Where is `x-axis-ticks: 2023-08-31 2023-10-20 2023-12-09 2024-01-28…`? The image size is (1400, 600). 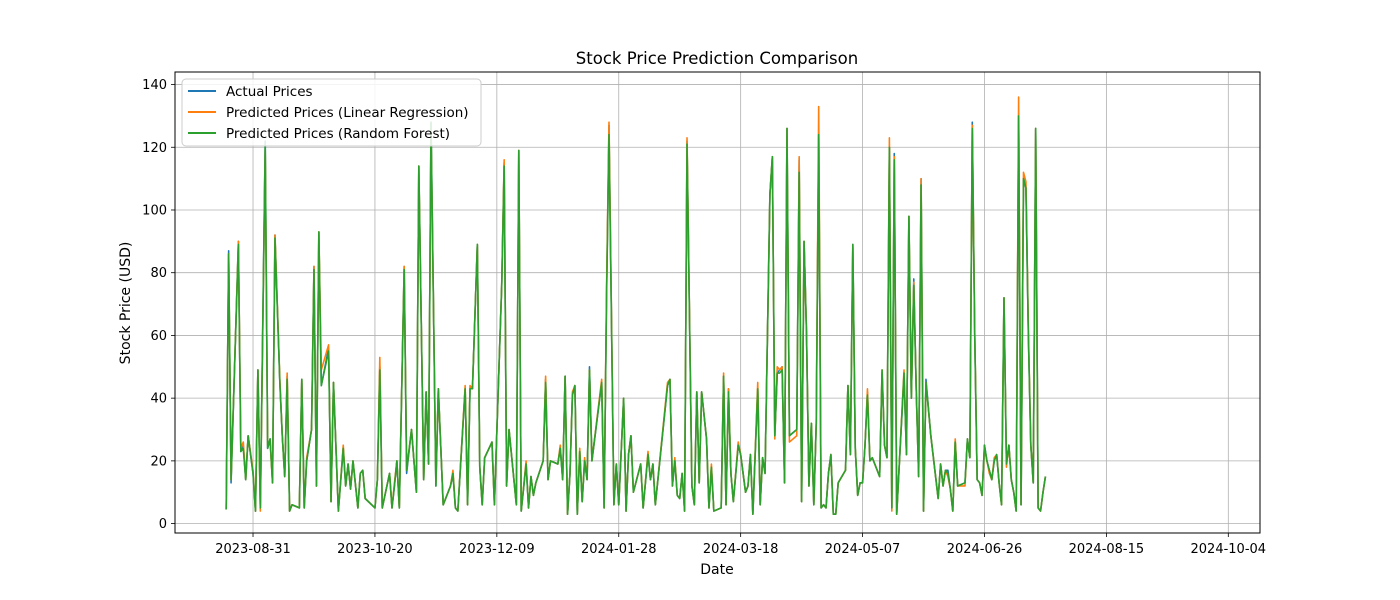
x-axis-ticks: 2023-08-31 2023-10-20 2023-12-09 2024-01-28… is located at coordinates (740, 545).